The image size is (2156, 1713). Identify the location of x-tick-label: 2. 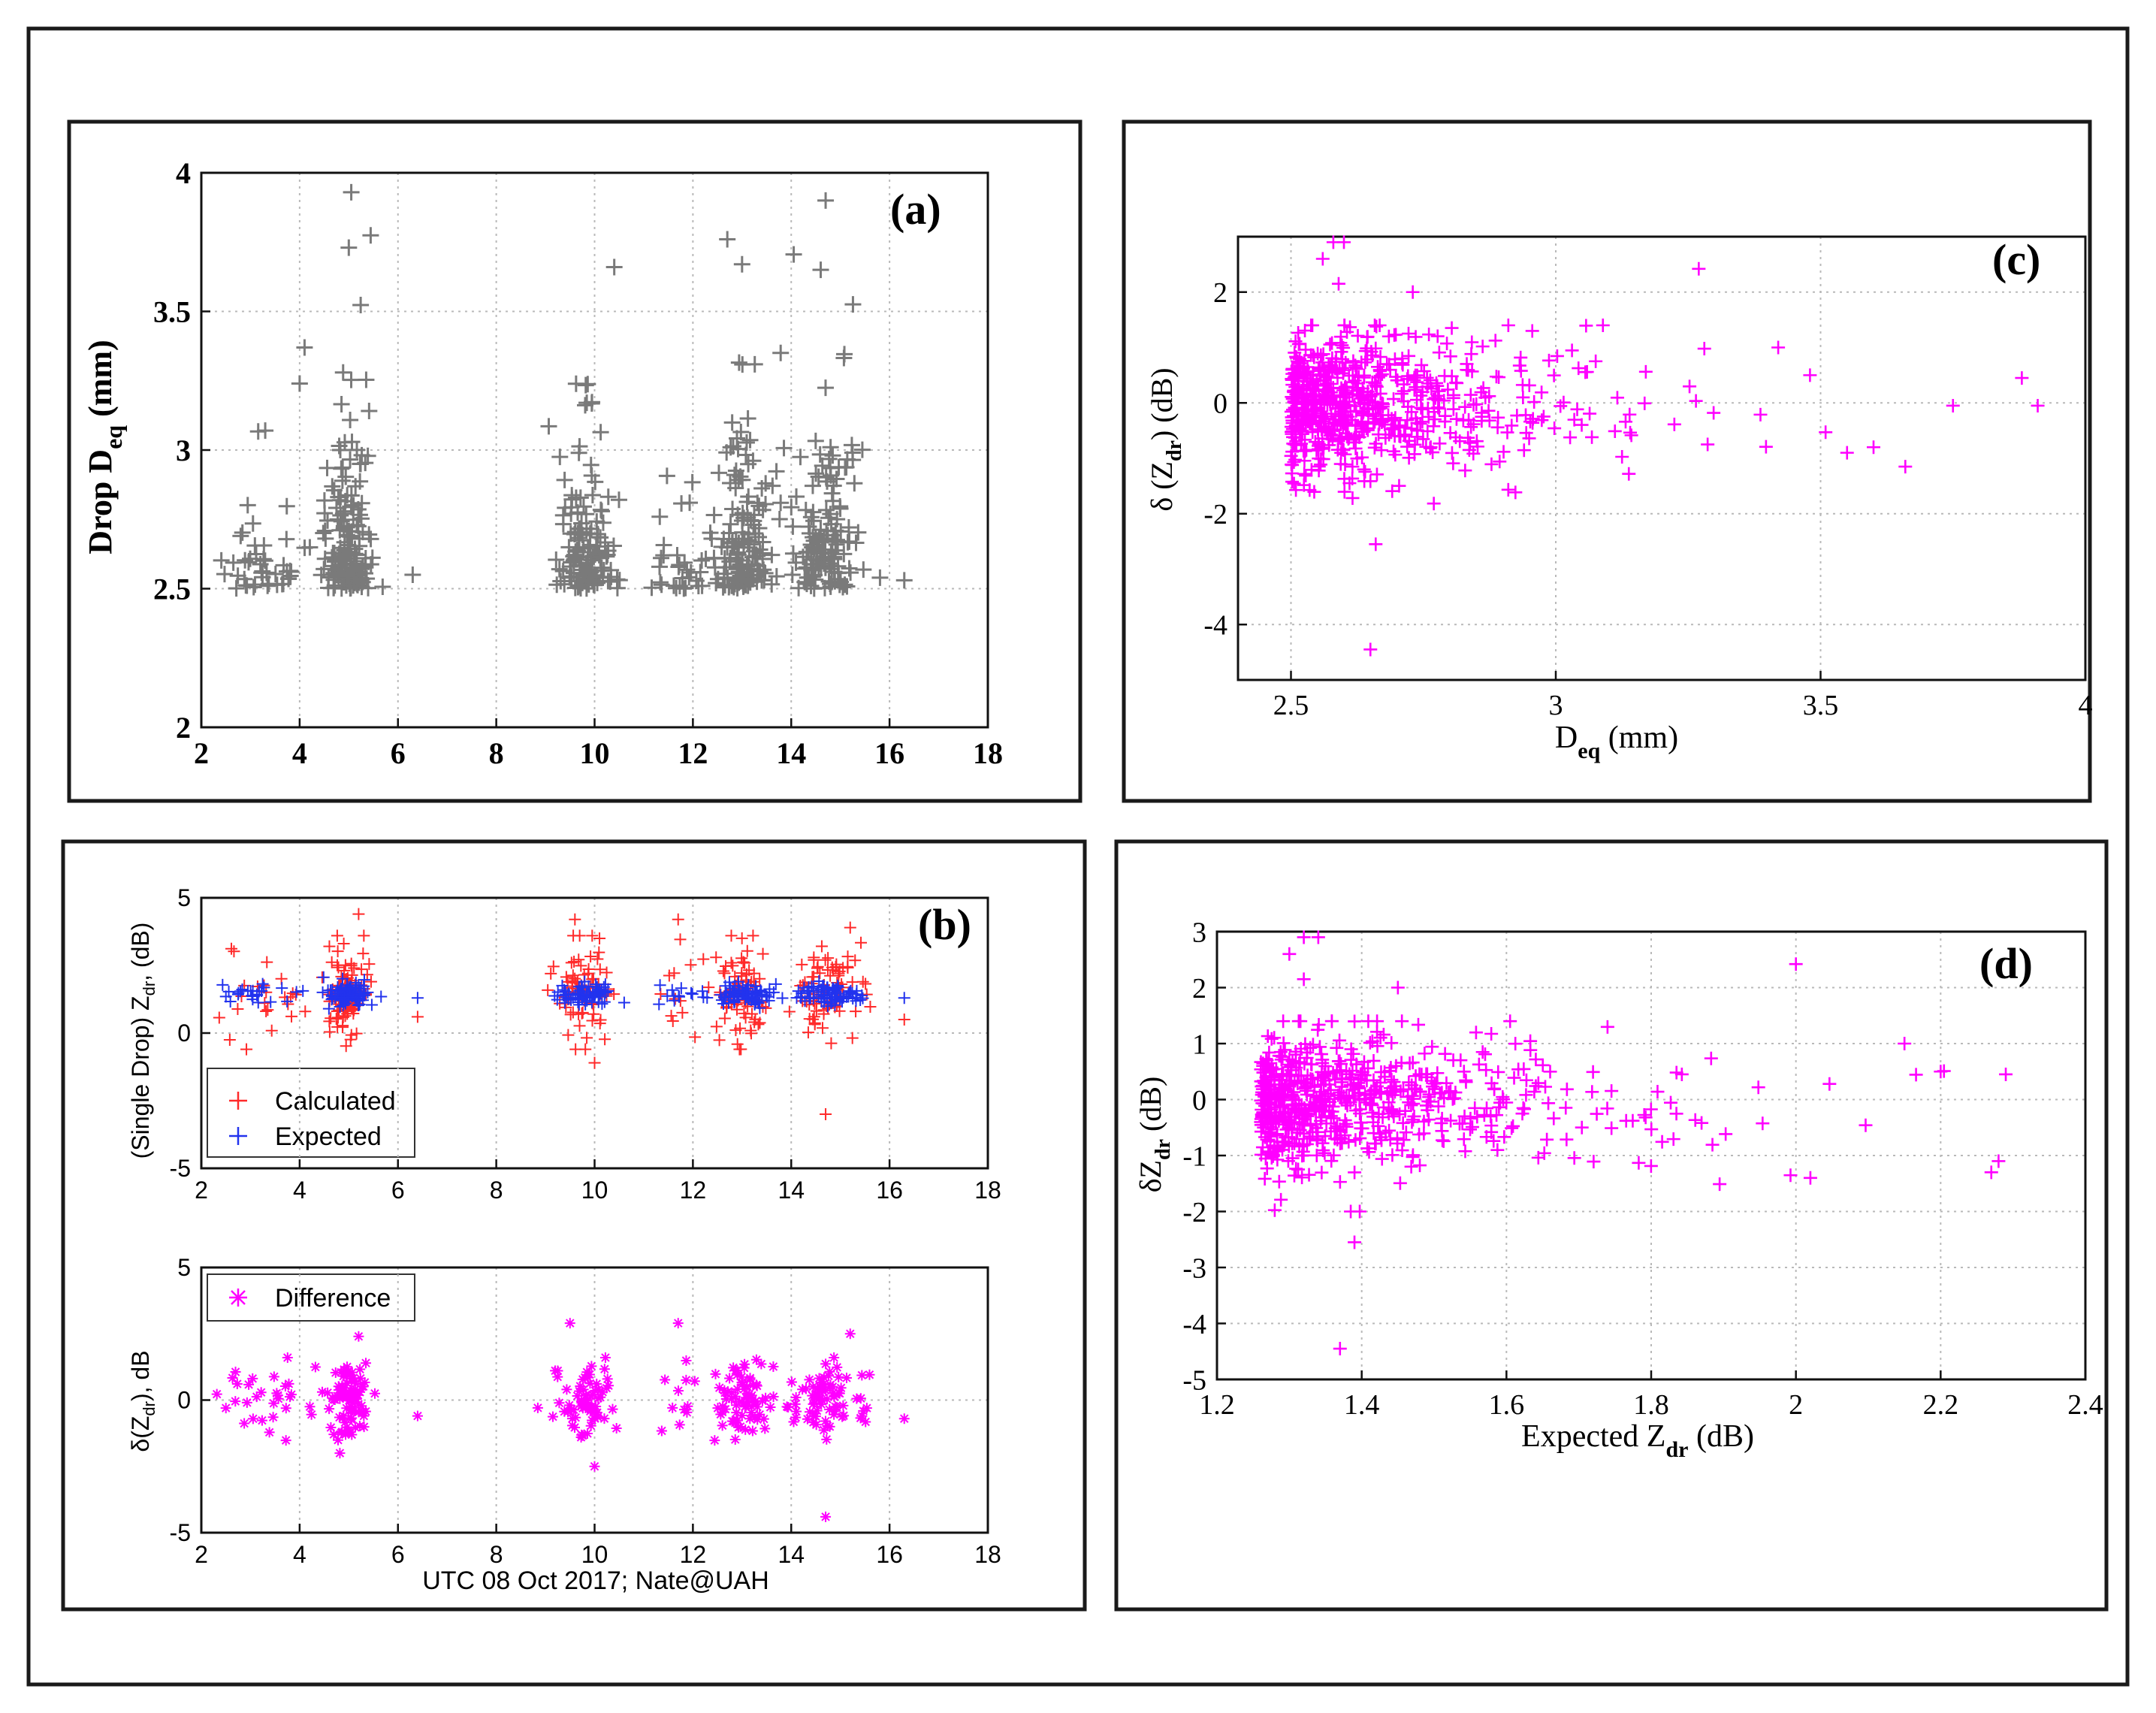
(201, 753).